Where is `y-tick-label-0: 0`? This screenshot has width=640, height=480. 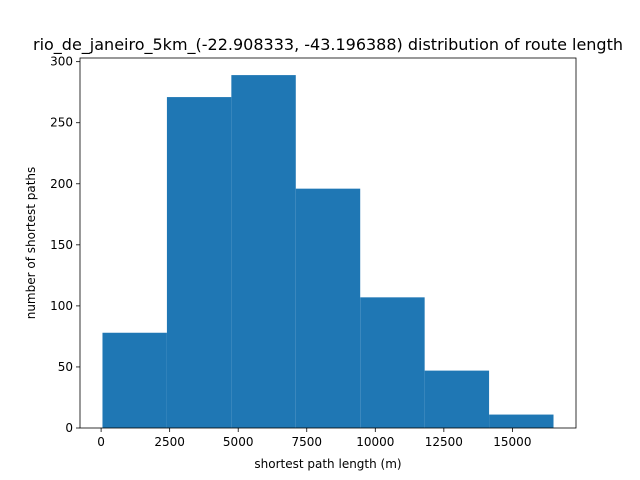
y-tick-label-0: 0 is located at coordinates (69, 428).